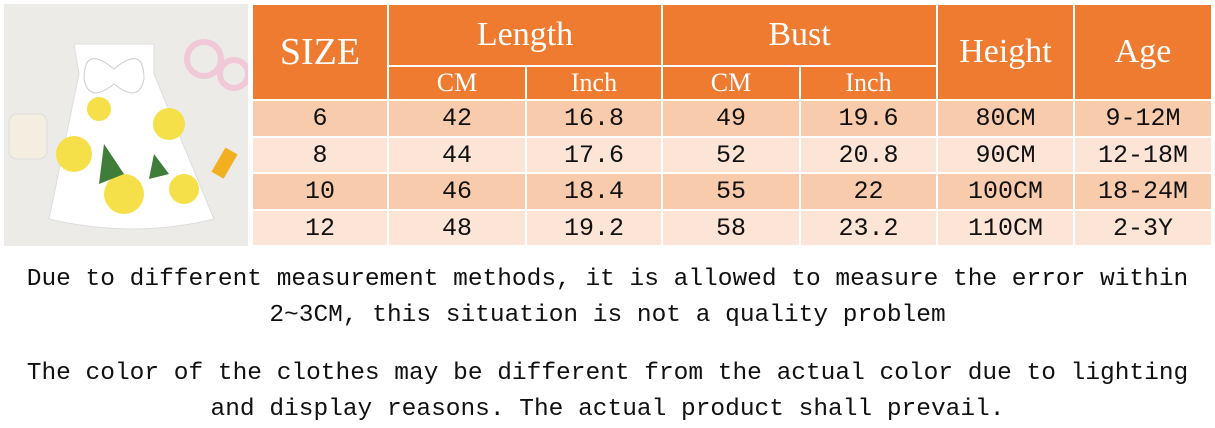  I want to click on table-cell: 55, so click(731, 191).